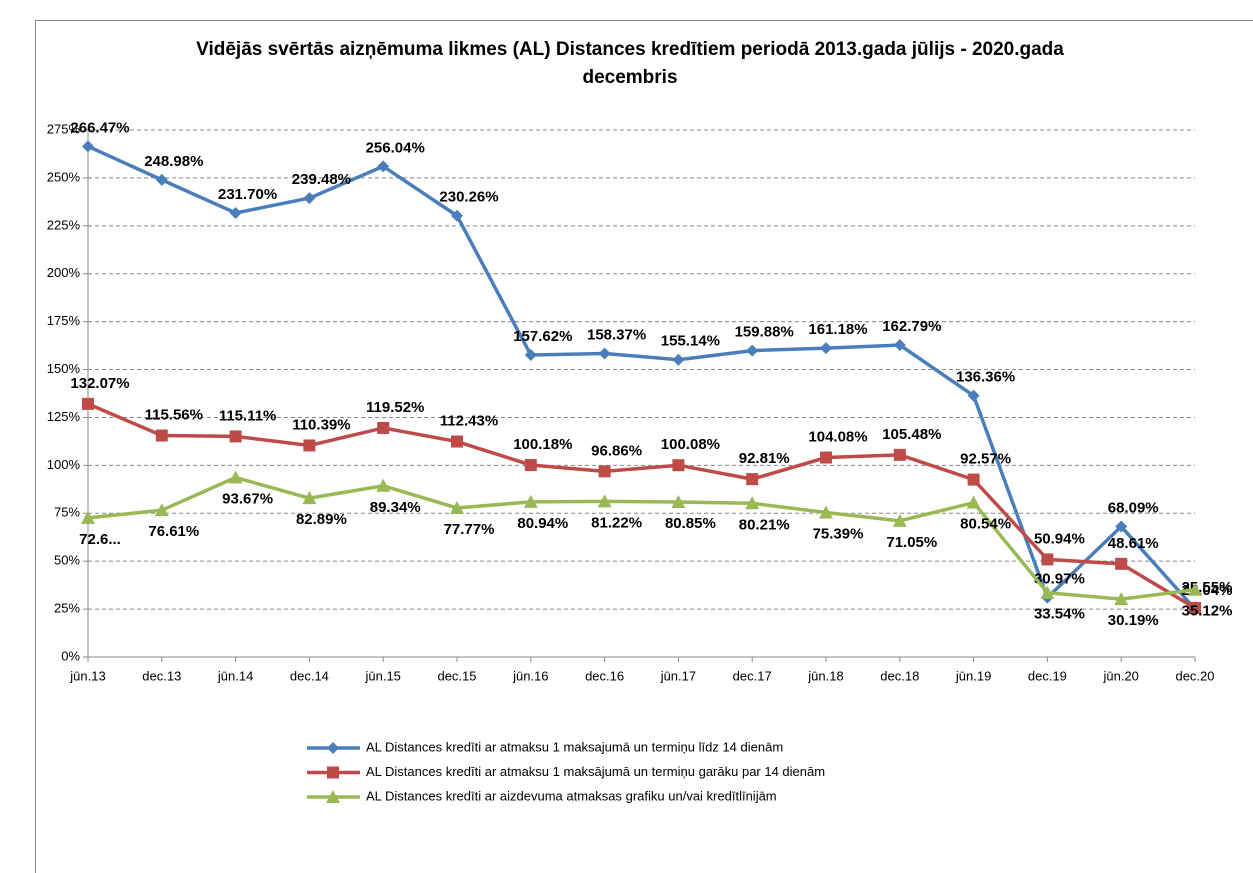 The height and width of the screenshot is (873, 1253). Describe the element at coordinates (1207, 611) in the screenshot. I see `data-label: 35.12%` at that location.